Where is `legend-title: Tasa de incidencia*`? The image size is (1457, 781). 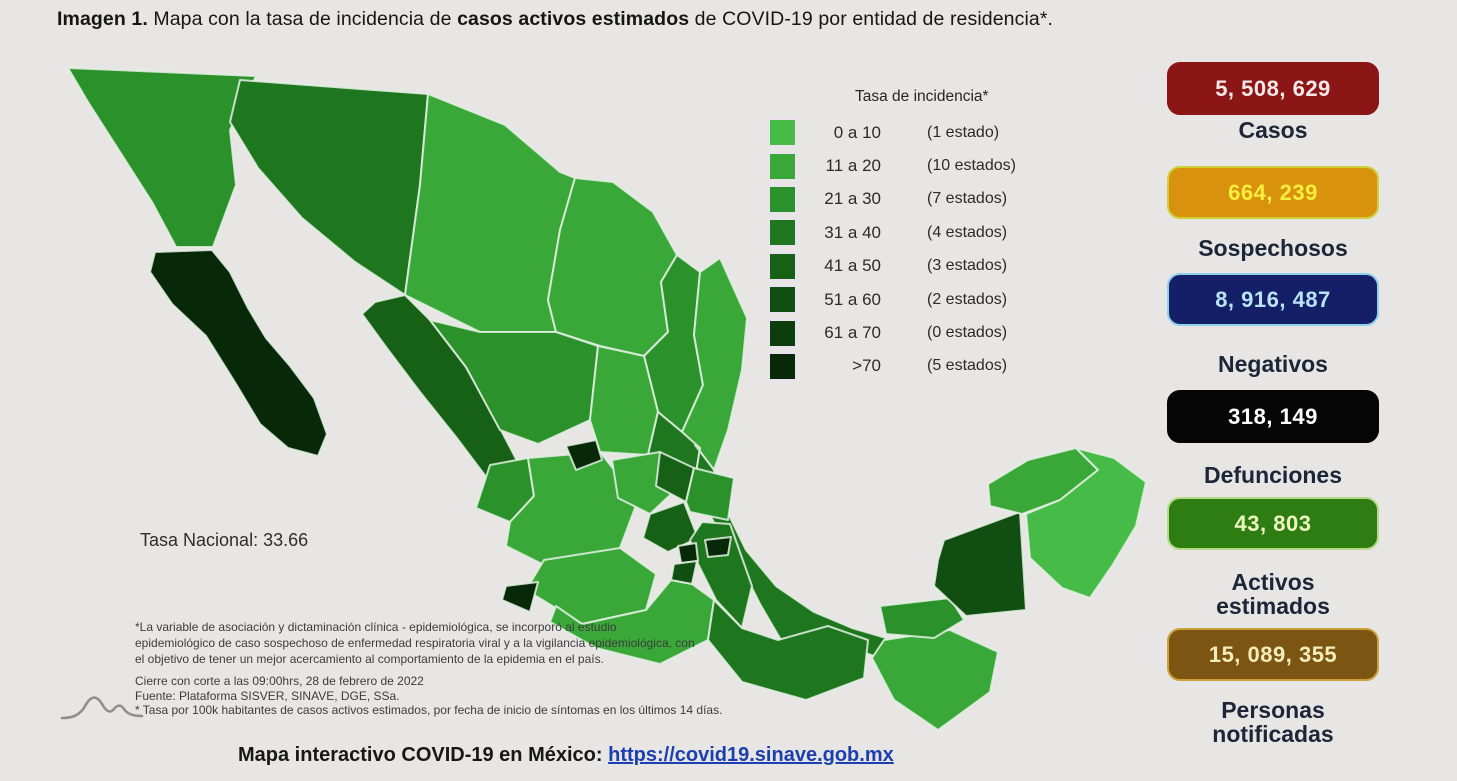 legend-title: Tasa de incidencia* is located at coordinates (922, 96).